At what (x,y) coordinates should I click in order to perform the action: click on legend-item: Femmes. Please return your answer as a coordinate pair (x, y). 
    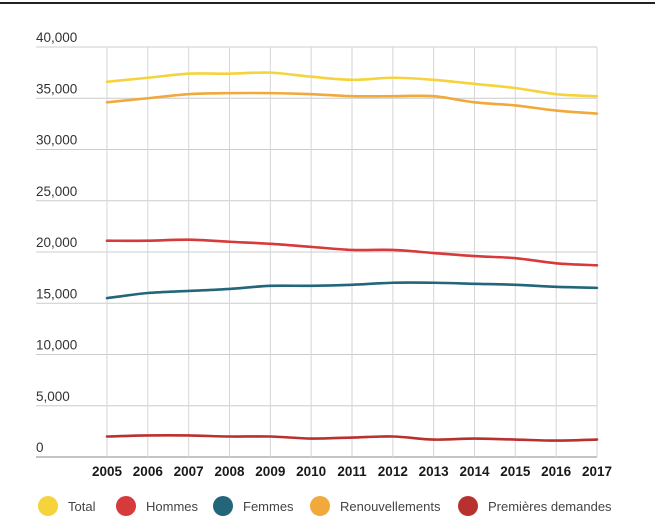
    Looking at the image, I should click on (253, 506).